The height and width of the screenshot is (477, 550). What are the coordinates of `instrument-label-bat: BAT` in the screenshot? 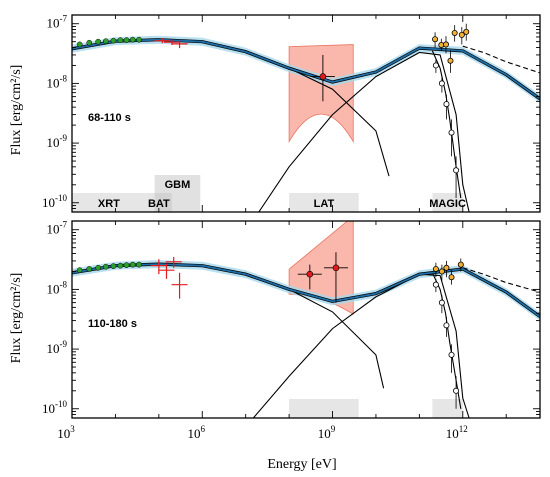 It's located at (159, 204).